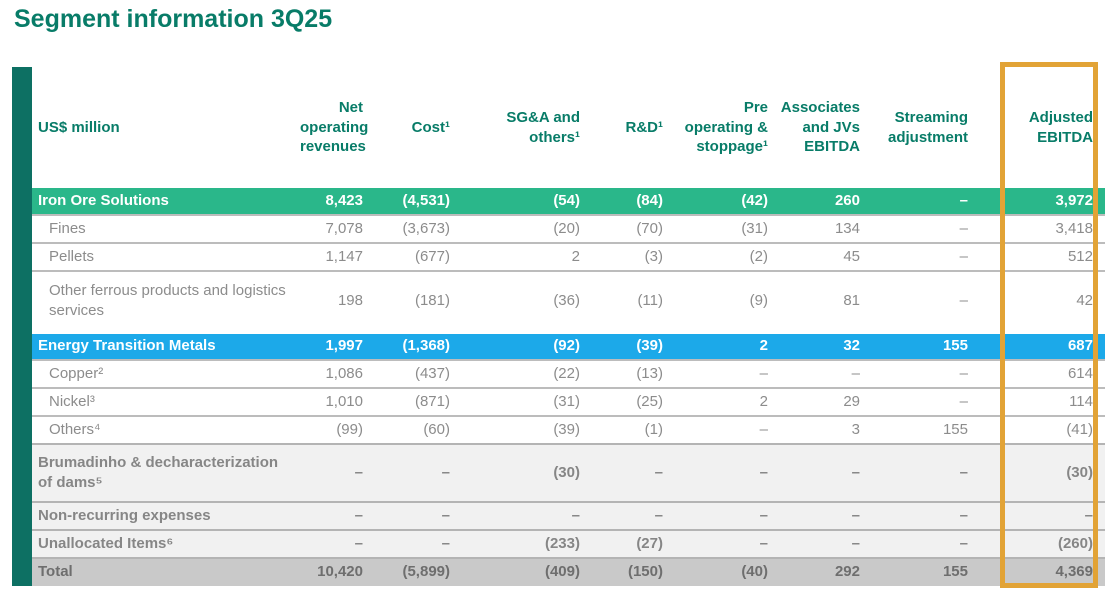  I want to click on cell-value: (99), so click(349, 429).